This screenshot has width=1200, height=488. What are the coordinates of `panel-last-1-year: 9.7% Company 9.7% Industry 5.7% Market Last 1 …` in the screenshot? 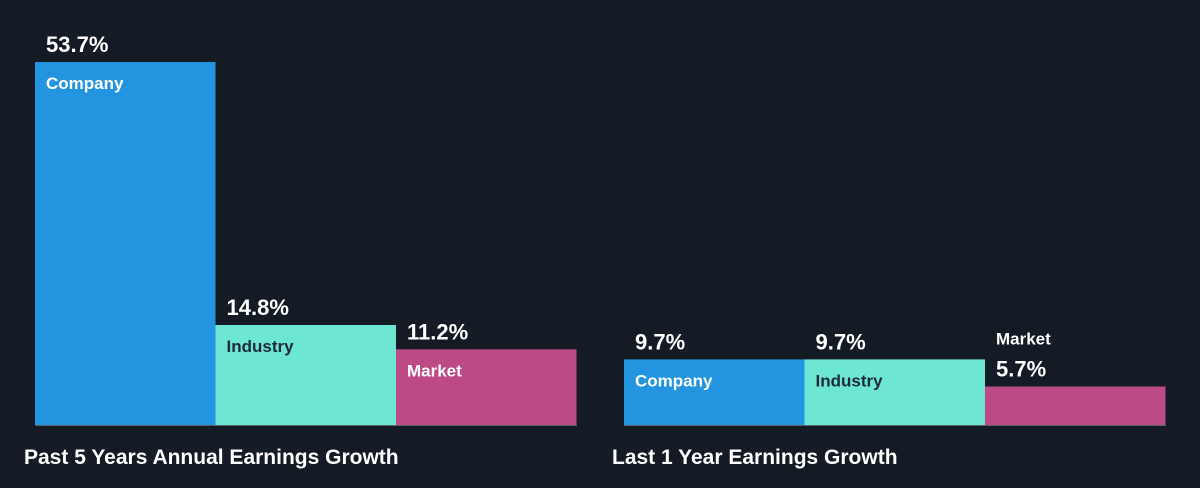 It's located at (889, 399).